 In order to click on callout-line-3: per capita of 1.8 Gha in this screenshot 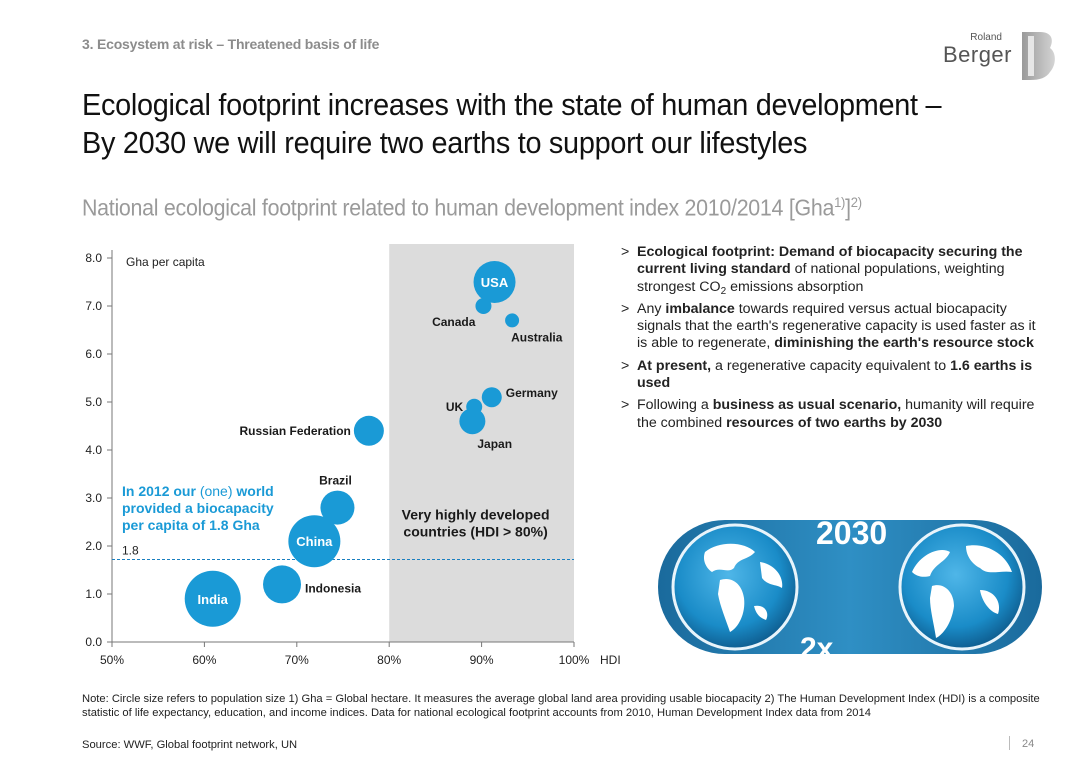, I will do `click(191, 525)`.